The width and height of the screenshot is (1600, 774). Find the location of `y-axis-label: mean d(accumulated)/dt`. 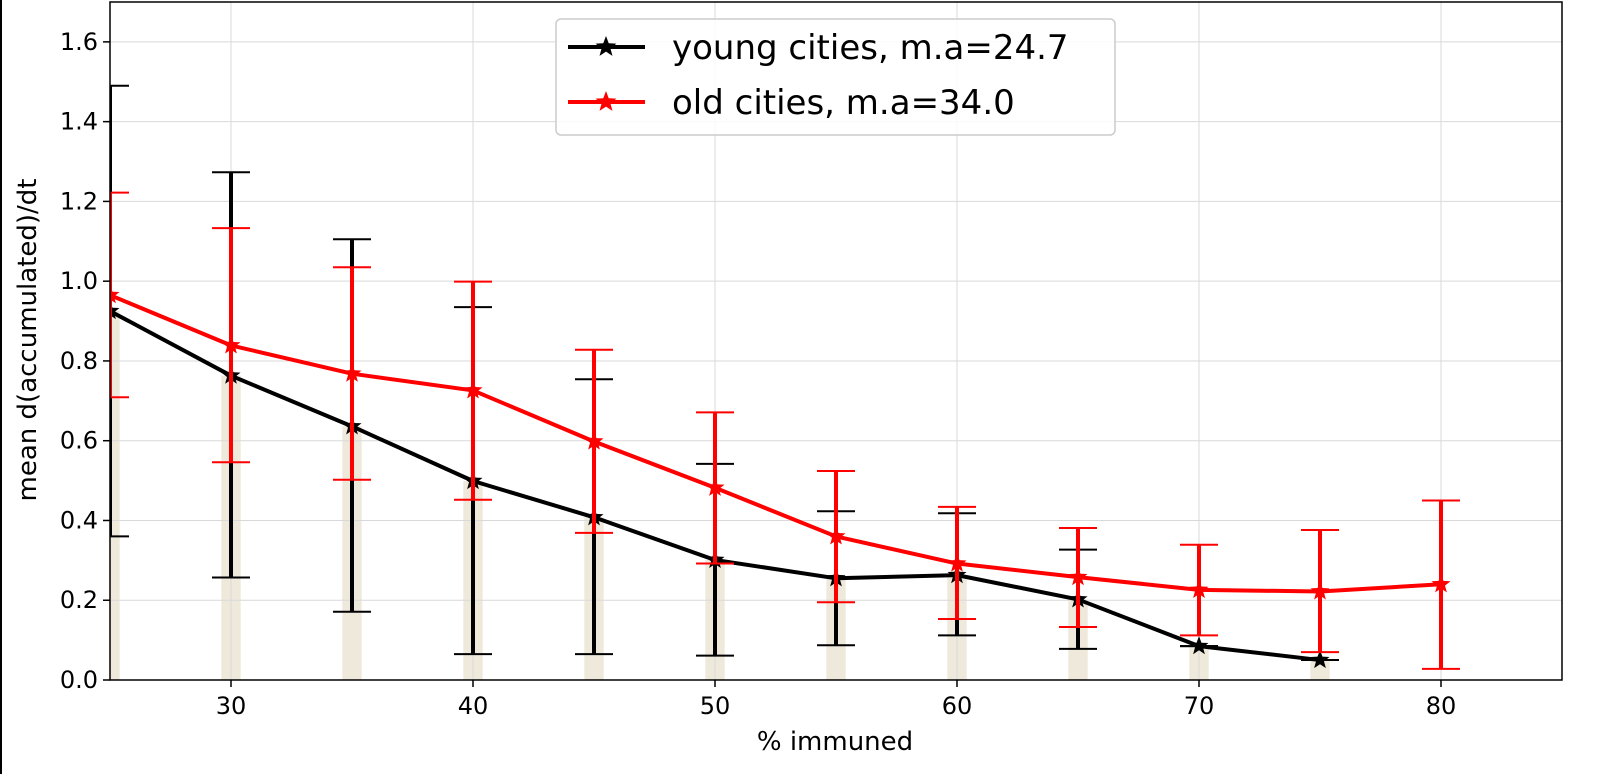

y-axis-label: mean d(accumulated)/dt is located at coordinates (28, 340).